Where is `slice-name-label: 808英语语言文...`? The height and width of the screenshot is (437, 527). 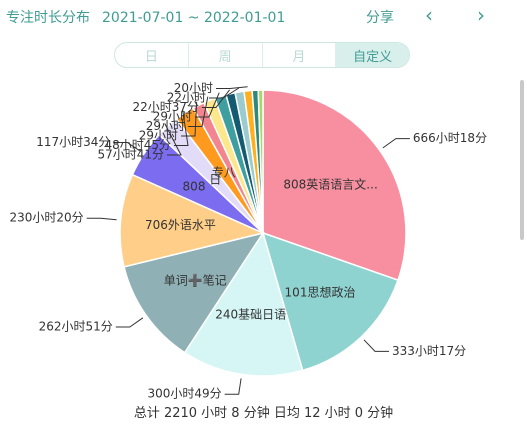
slice-name-label: 808英语语言文... is located at coordinates (330, 184).